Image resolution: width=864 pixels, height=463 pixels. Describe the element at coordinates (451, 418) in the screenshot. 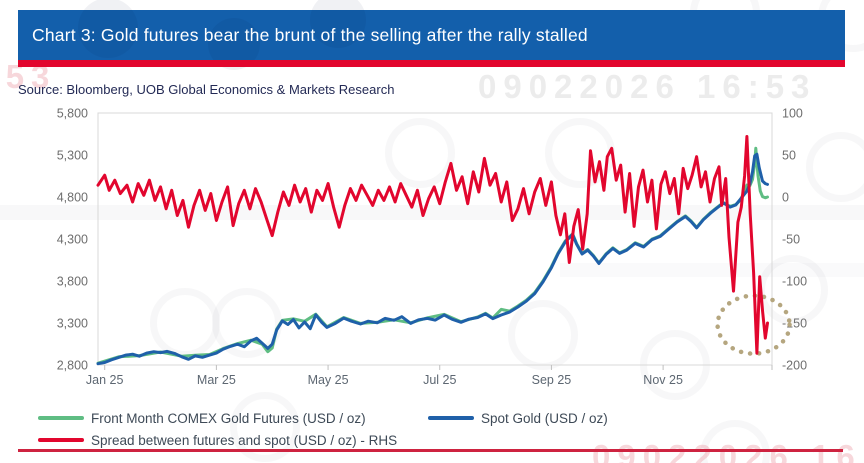

I see `spot-legend-swatch` at that location.